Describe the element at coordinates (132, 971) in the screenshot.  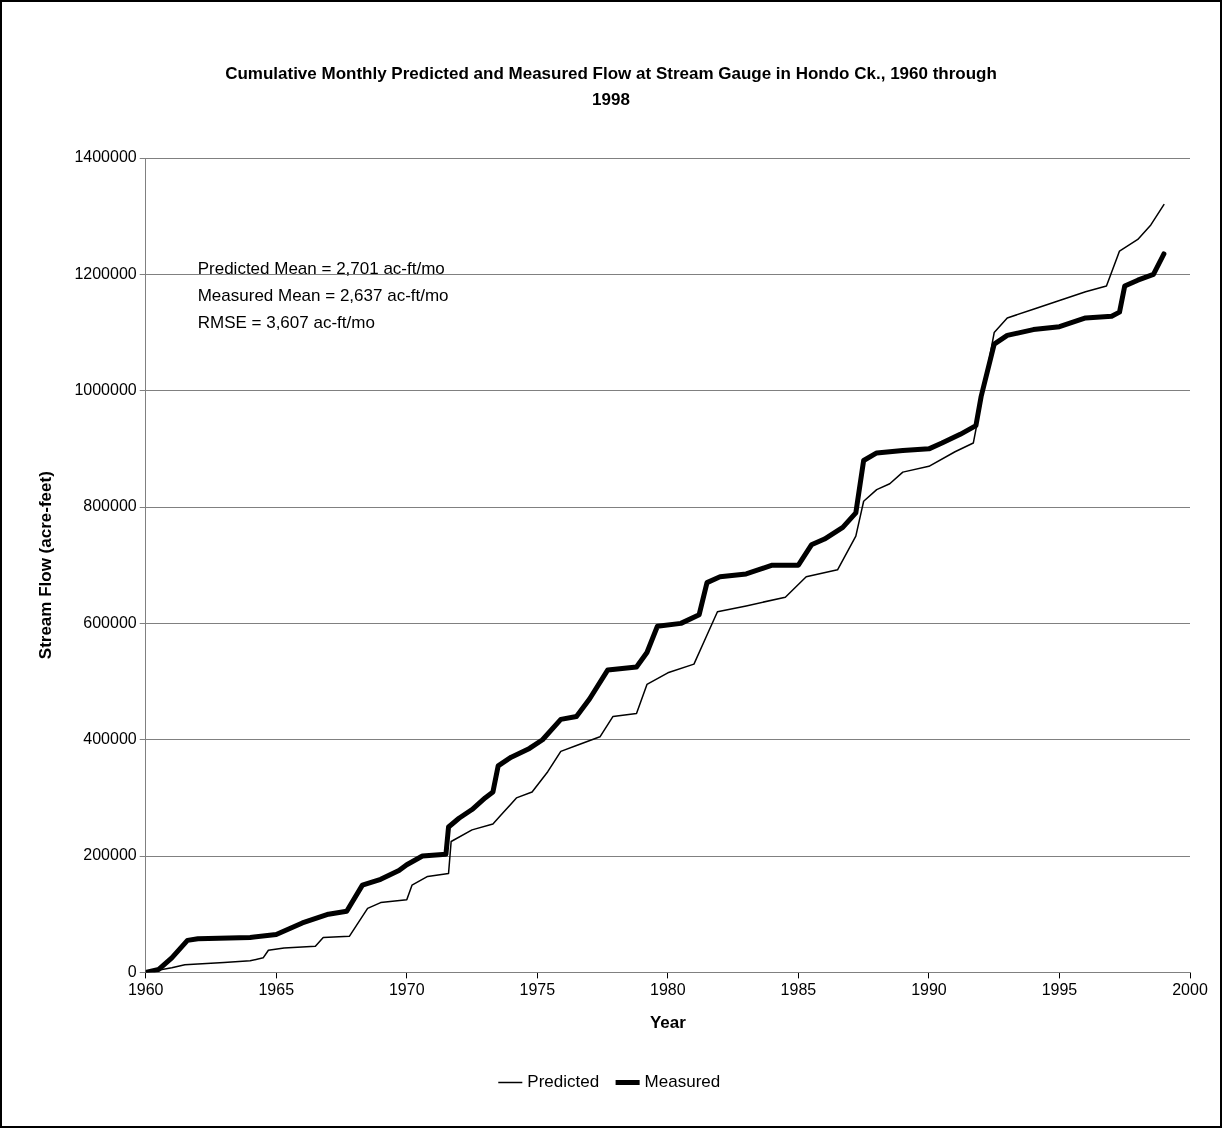
I see `y-tick-label: 0` at that location.